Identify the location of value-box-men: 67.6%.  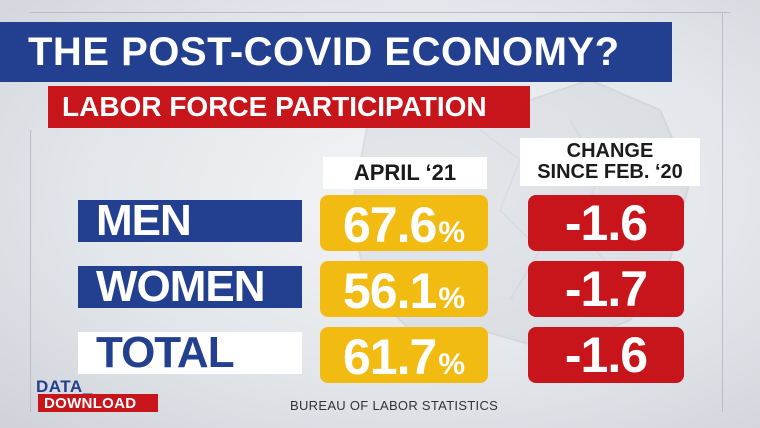
(404, 224).